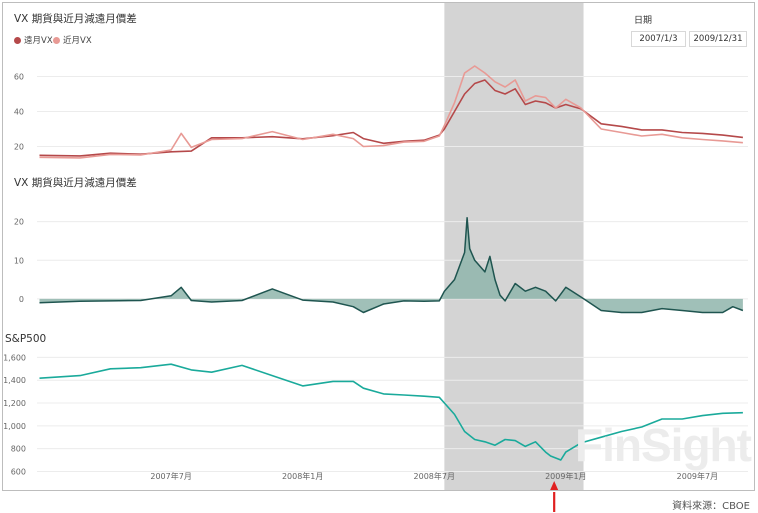 The width and height of the screenshot is (758, 513). What do you see at coordinates (56, 40) in the screenshot?
I see `legend-near-swatch` at bounding box center [56, 40].